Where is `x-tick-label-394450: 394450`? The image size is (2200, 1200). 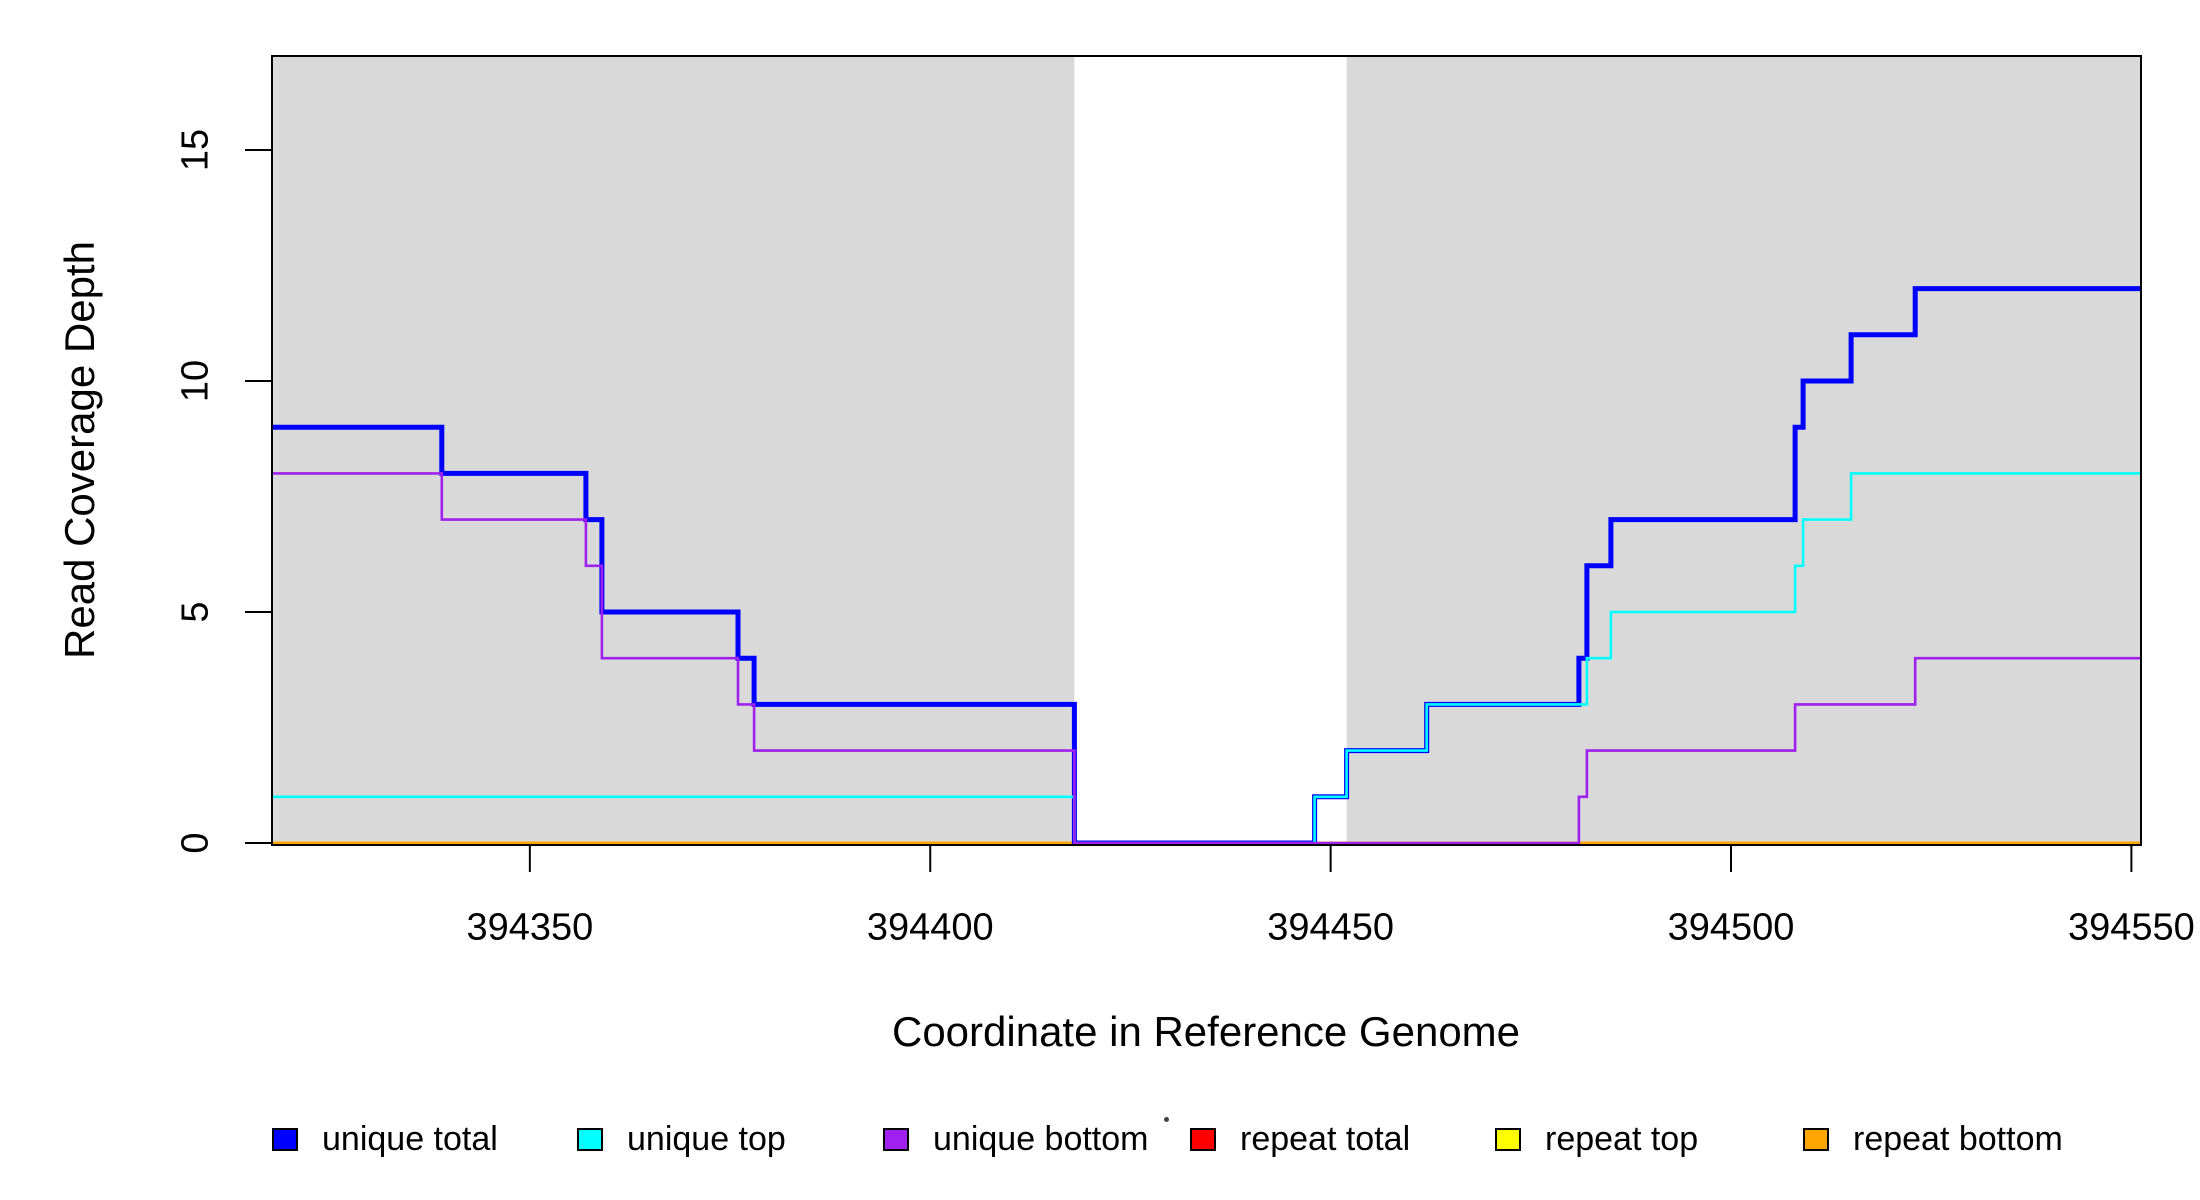
x-tick-label-394450: 394450 is located at coordinates (1331, 927).